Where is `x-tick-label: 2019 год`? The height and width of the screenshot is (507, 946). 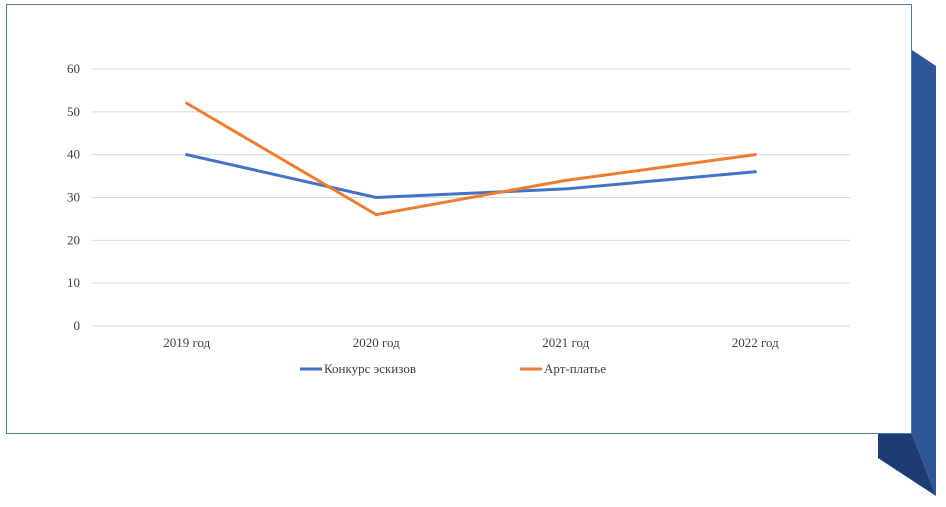 x-tick-label: 2019 год is located at coordinates (186, 342).